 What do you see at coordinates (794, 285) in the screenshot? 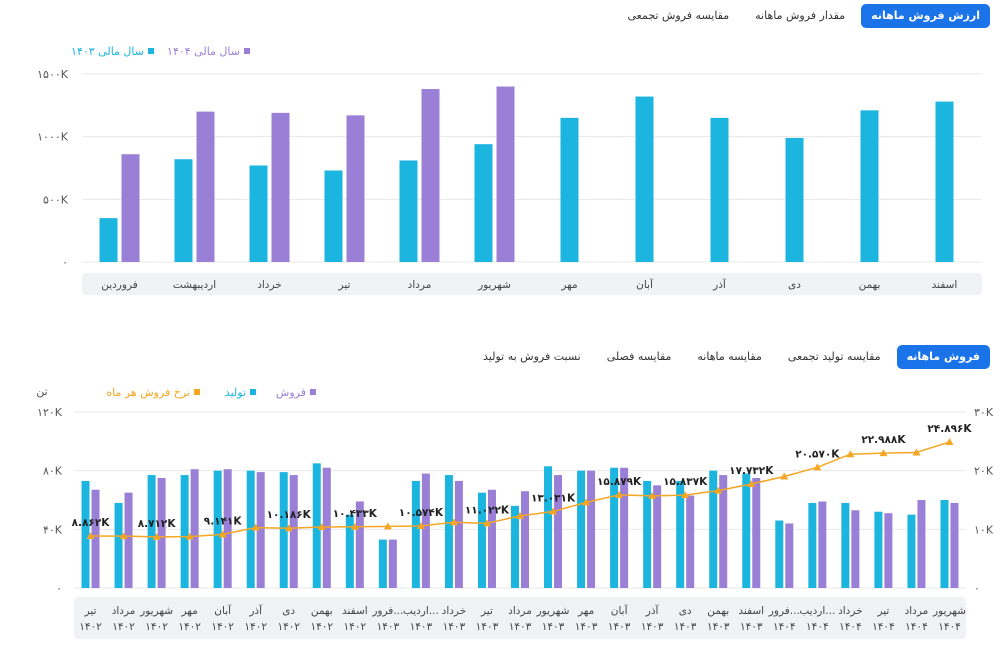
I see `x-tick-label: دی` at bounding box center [794, 285].